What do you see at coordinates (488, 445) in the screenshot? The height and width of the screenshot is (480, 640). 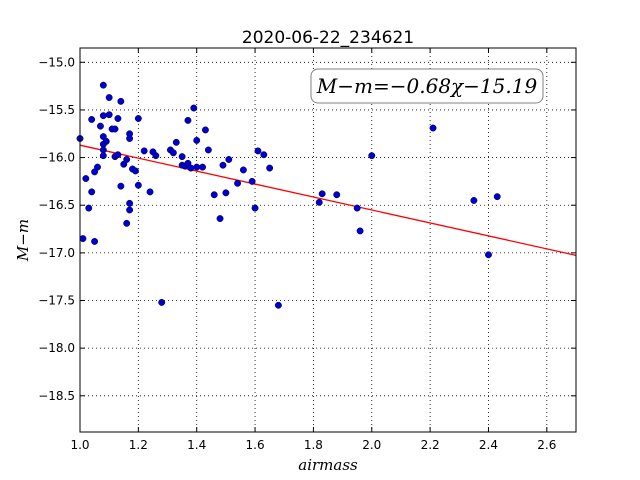 I see `x-tick-label: 2.4` at bounding box center [488, 445].